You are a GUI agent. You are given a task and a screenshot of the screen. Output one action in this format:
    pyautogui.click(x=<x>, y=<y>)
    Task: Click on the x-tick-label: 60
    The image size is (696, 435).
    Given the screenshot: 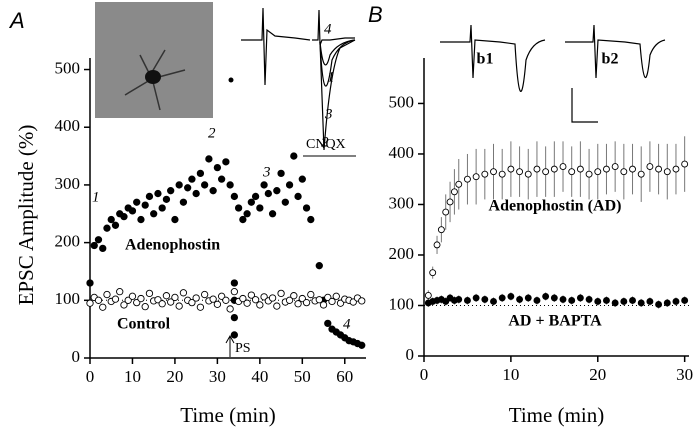 What is the action you would take?
    pyautogui.click(x=344, y=376)
    